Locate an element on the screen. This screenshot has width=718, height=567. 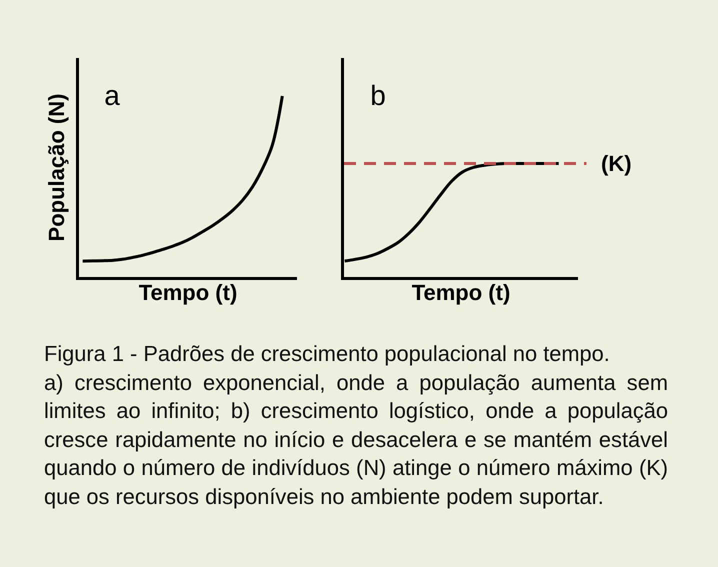
ref-line-label: (K) is located at coordinates (616, 163).